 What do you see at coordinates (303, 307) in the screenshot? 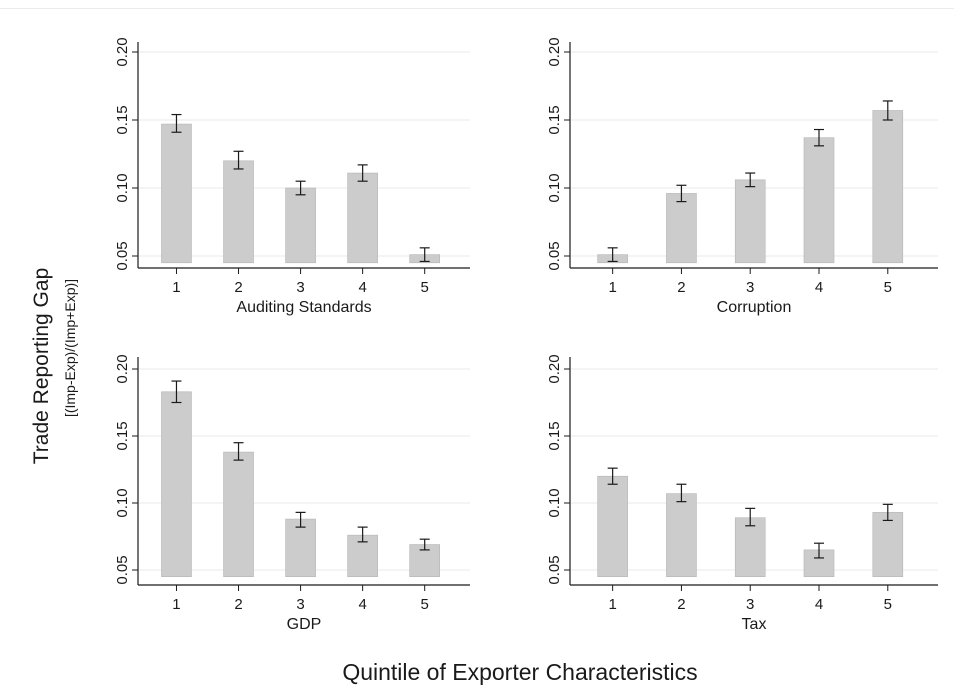
I see `panel-x-label: Auditing Standards` at bounding box center [303, 307].